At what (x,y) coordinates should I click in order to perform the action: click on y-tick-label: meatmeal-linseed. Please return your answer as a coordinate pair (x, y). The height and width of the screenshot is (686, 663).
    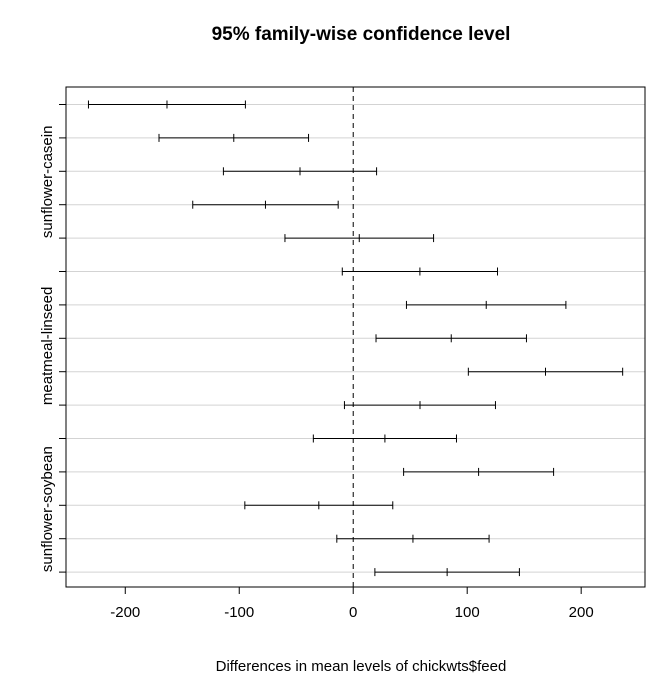
    Looking at the image, I should click on (47, 346).